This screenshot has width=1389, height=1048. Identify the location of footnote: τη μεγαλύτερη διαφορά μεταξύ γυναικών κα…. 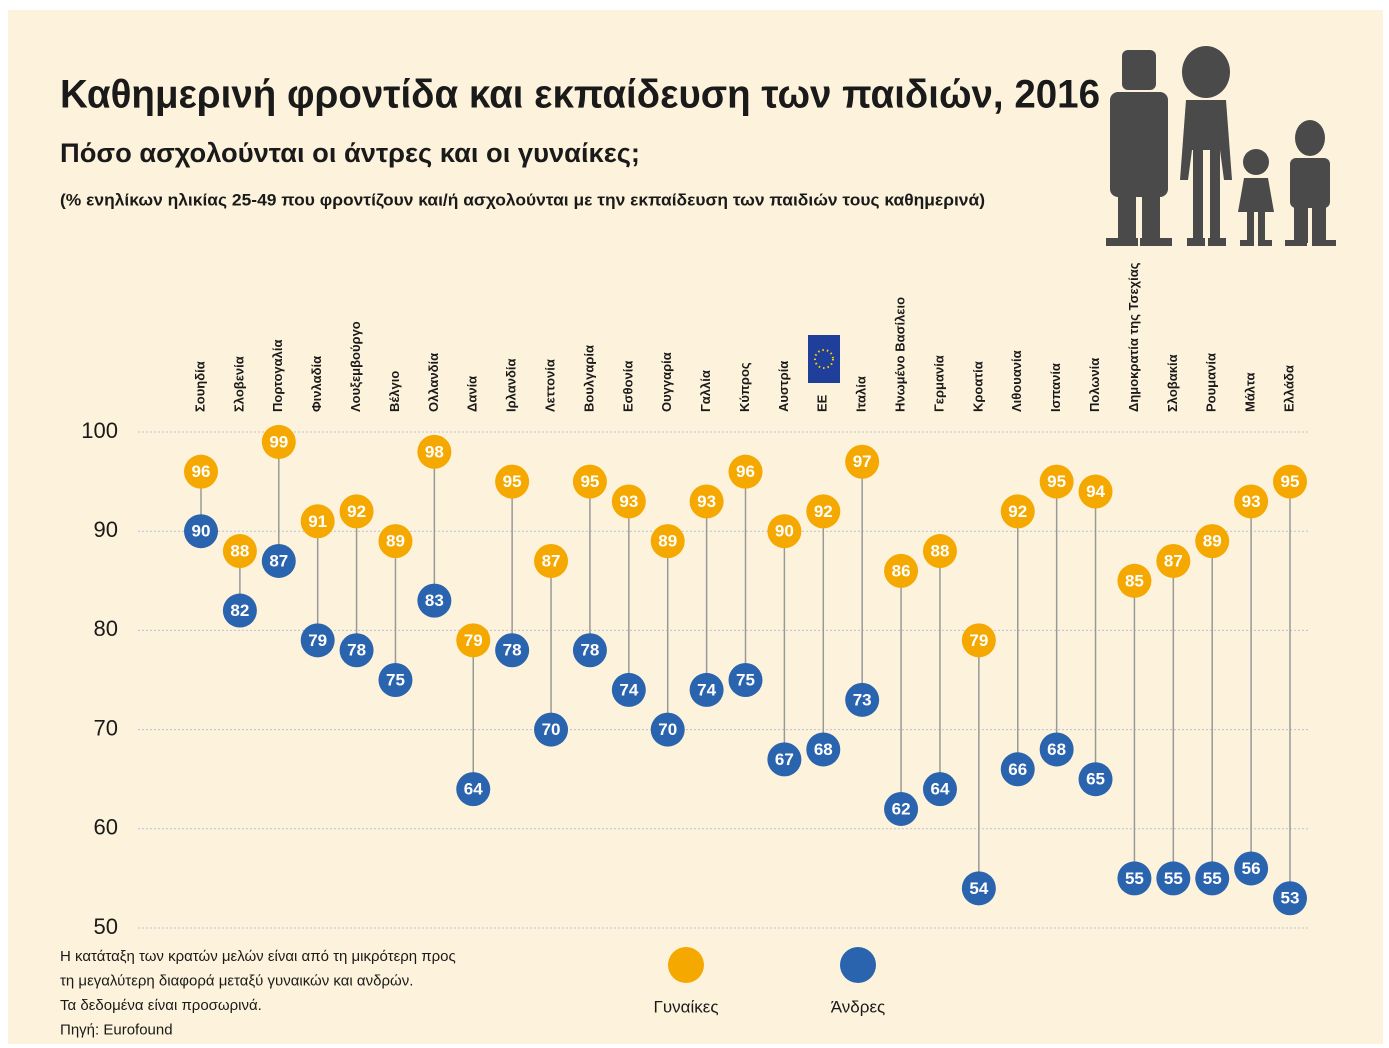
(236, 980).